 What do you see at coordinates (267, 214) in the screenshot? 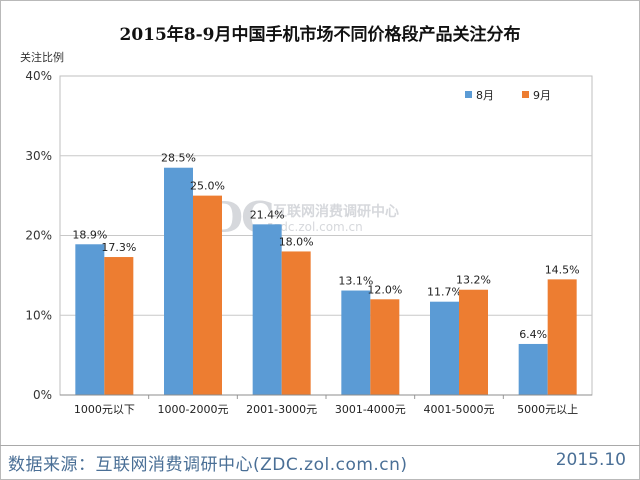
I see `data-label: 21.4%` at bounding box center [267, 214].